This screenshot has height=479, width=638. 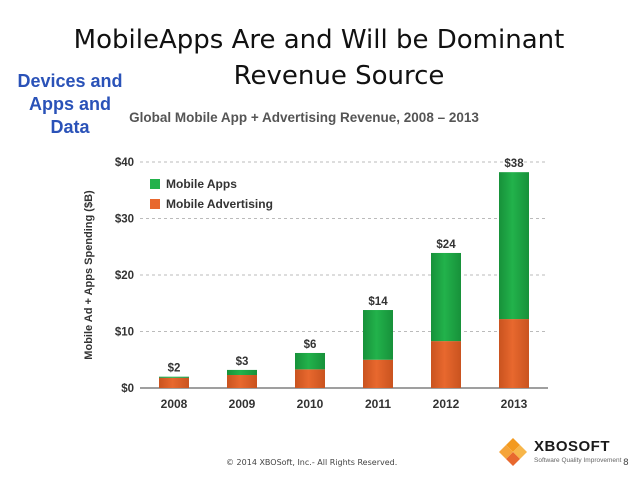 I want to click on y-tick-label: $40, so click(x=124, y=163).